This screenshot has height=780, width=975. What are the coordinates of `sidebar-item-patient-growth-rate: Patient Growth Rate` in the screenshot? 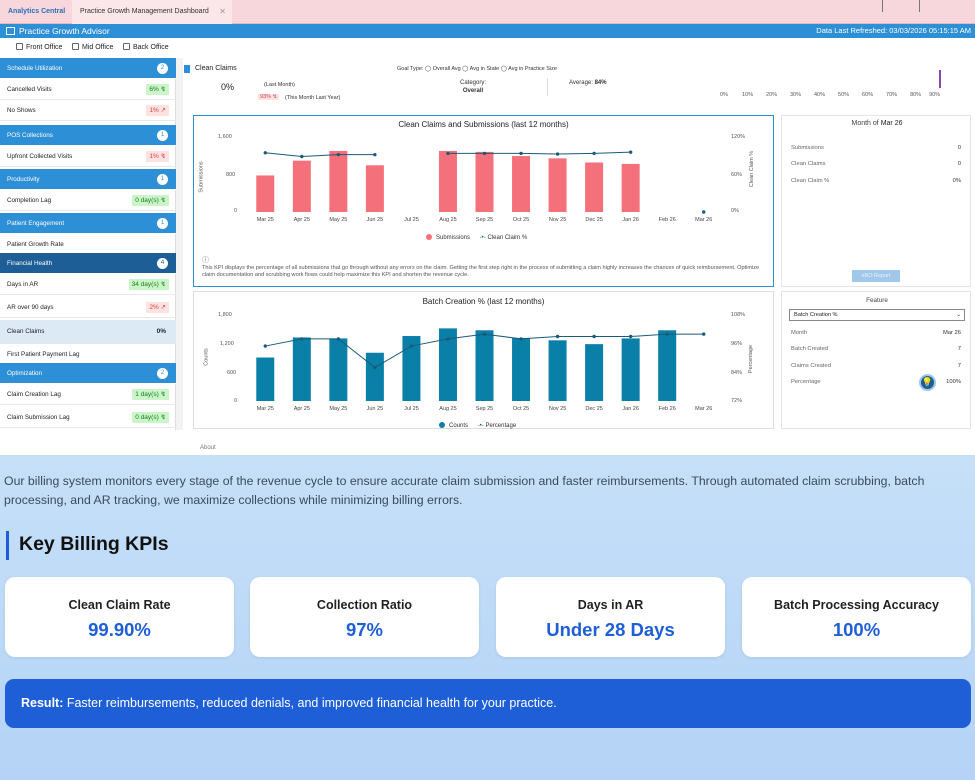 It's located at (88, 244).